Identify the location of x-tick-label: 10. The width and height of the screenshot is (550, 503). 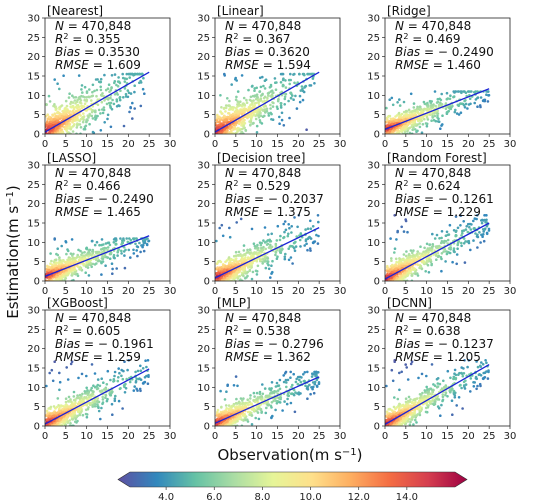
(86, 144).